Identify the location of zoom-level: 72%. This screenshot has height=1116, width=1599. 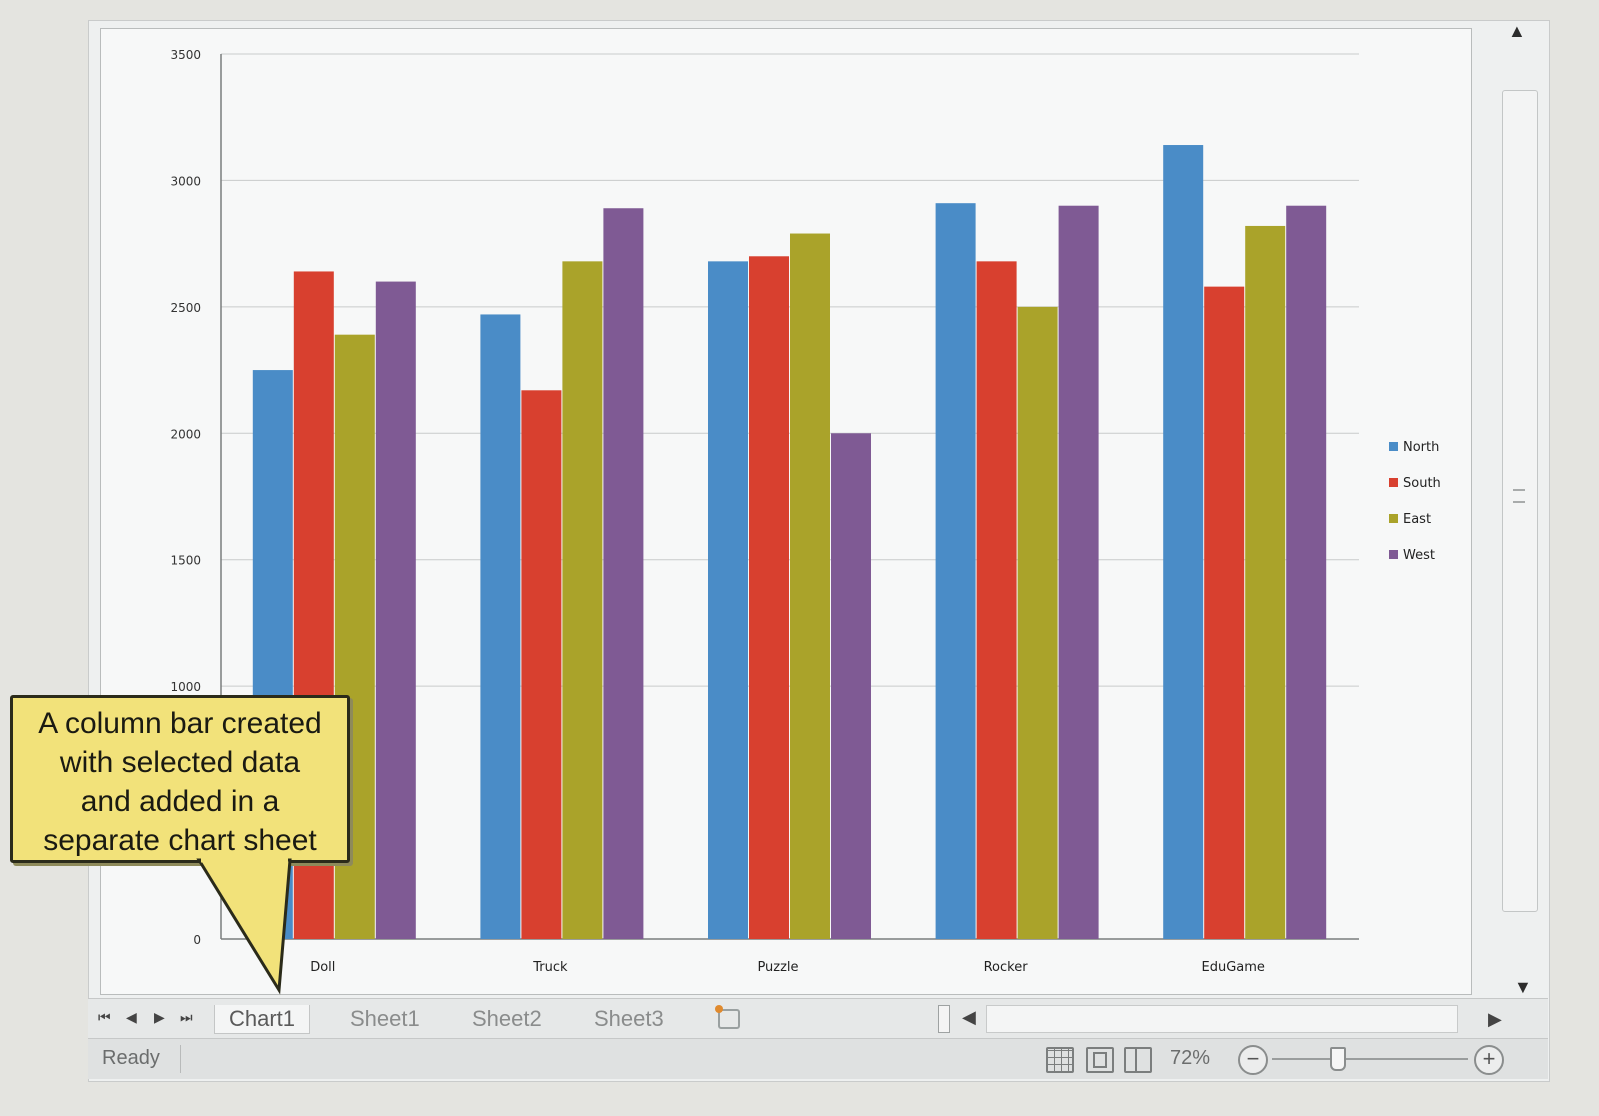
(1190, 1058).